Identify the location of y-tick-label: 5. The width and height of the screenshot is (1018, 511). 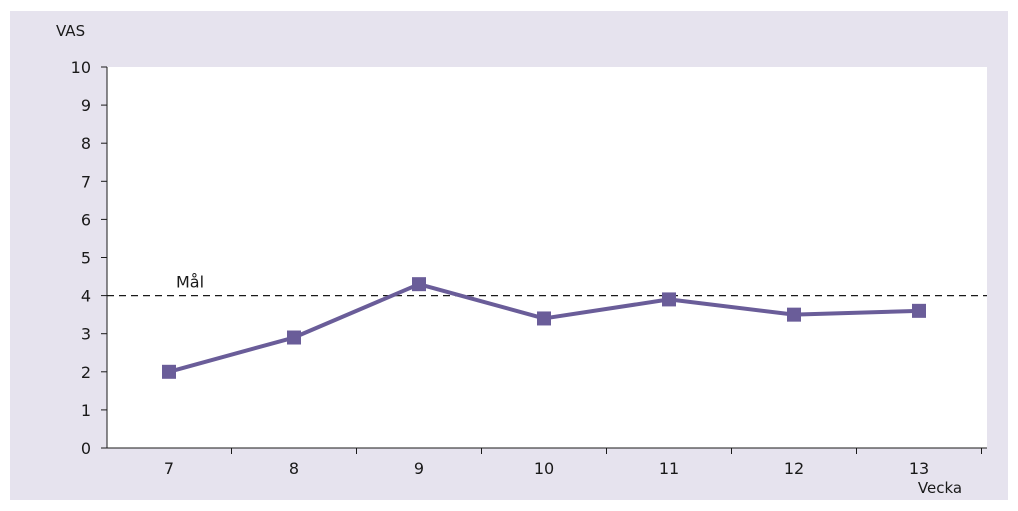
(86, 258).